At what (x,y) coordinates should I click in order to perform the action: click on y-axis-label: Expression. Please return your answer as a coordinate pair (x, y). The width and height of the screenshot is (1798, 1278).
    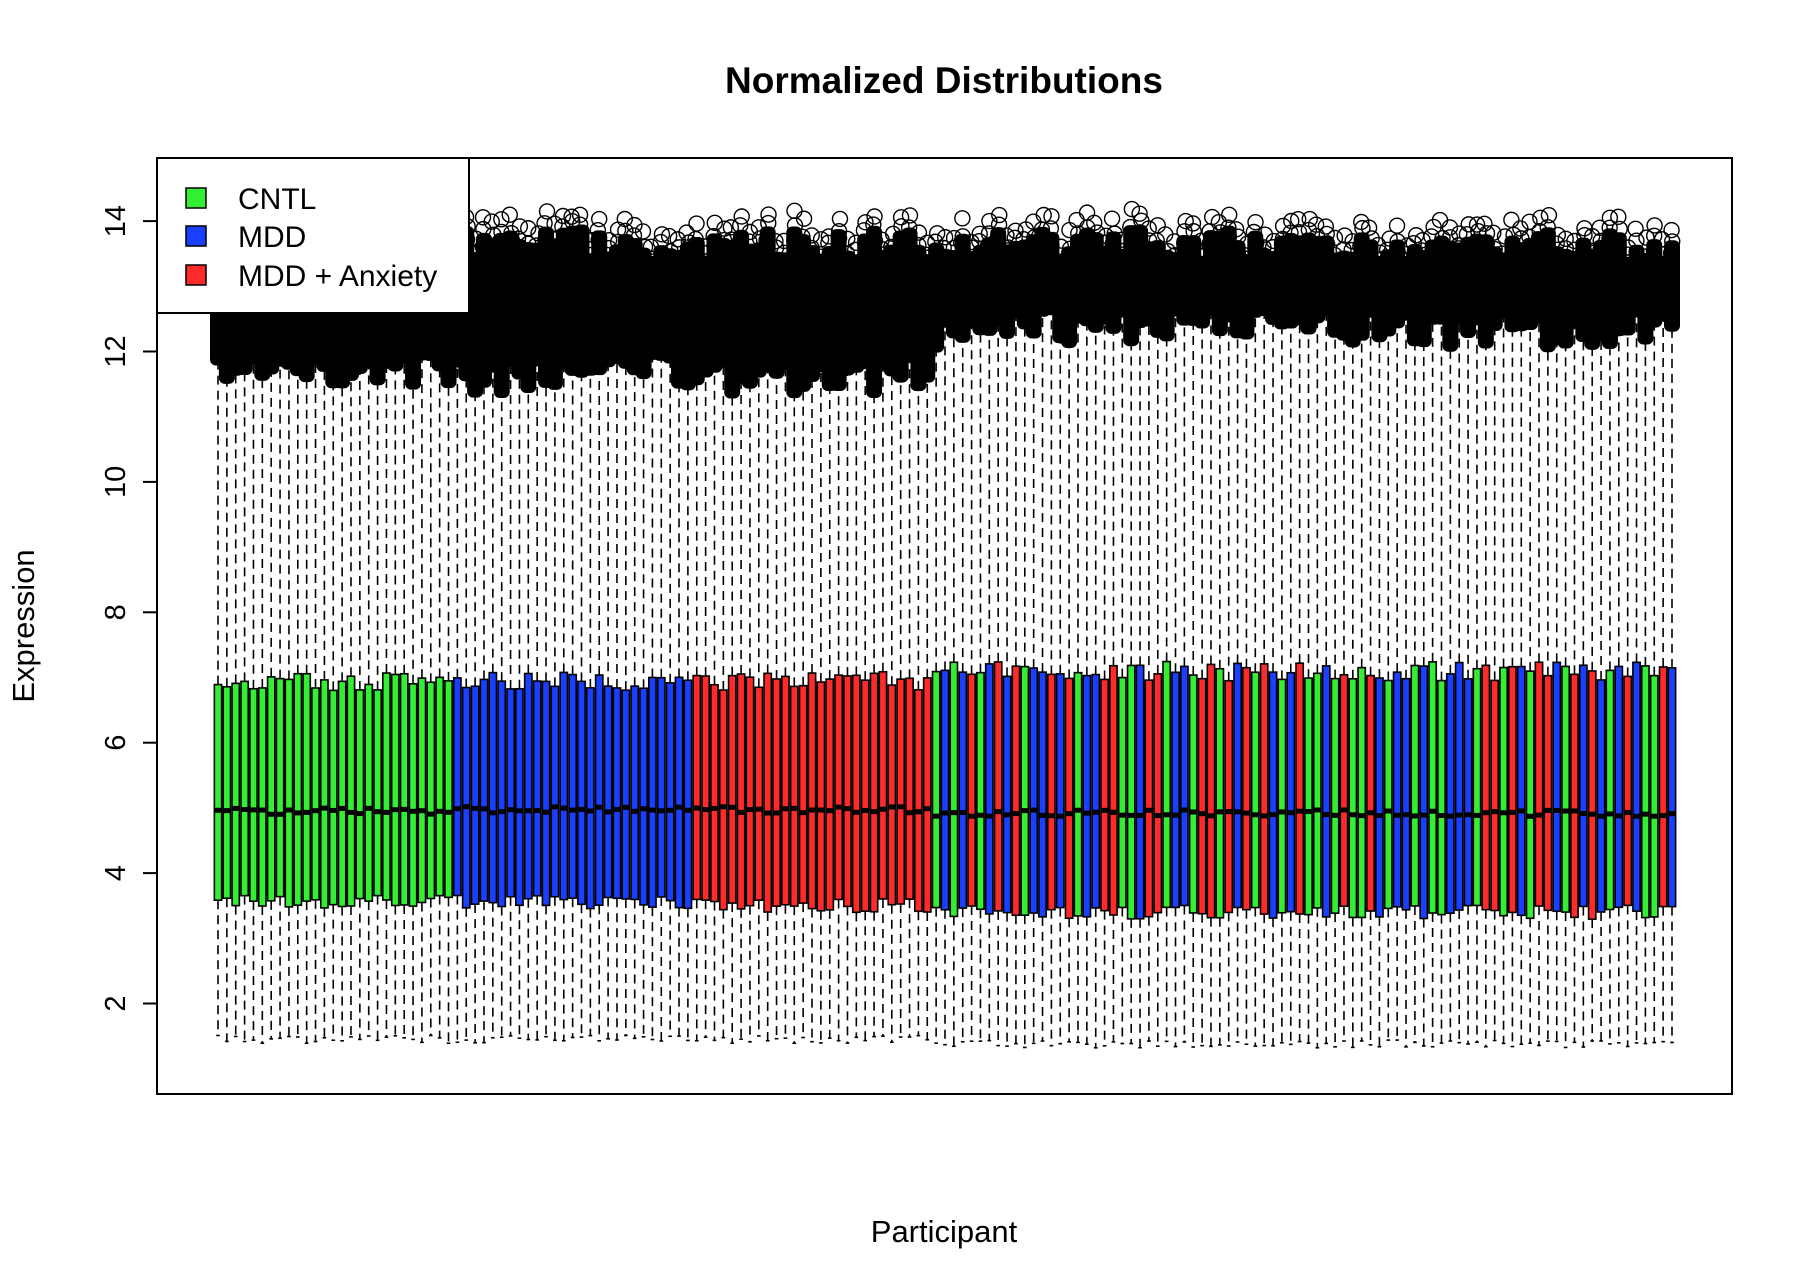
    Looking at the image, I should click on (23, 625).